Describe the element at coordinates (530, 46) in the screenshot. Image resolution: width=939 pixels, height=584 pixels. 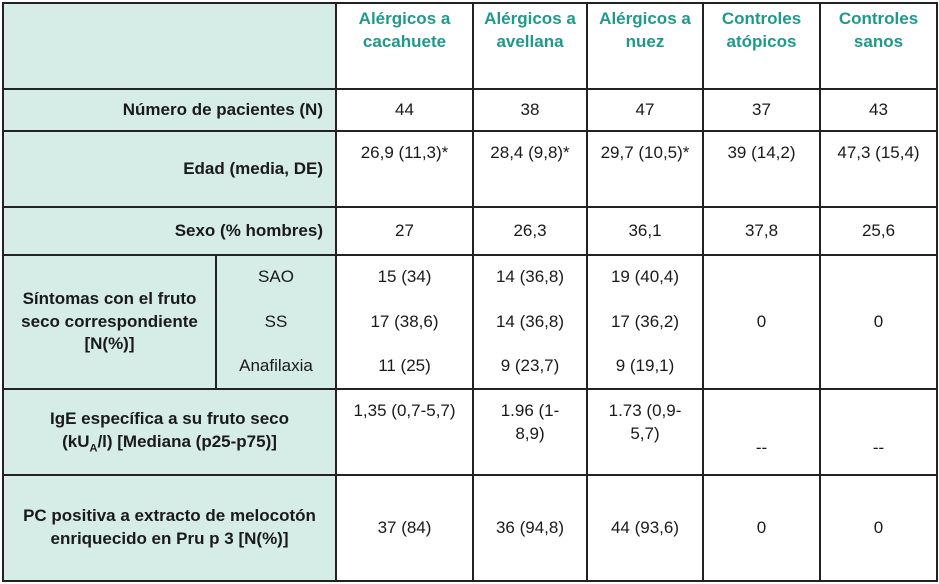
I see `col-header-hazelnut: Alérgicos a avellana` at that location.